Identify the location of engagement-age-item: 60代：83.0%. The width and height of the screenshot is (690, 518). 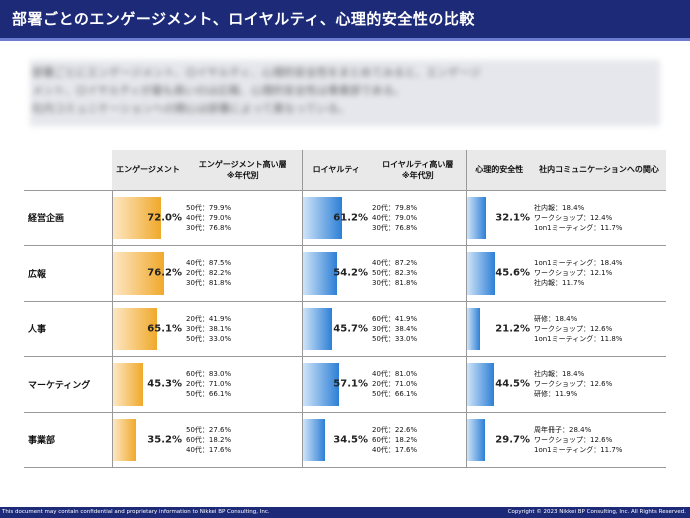
(209, 374).